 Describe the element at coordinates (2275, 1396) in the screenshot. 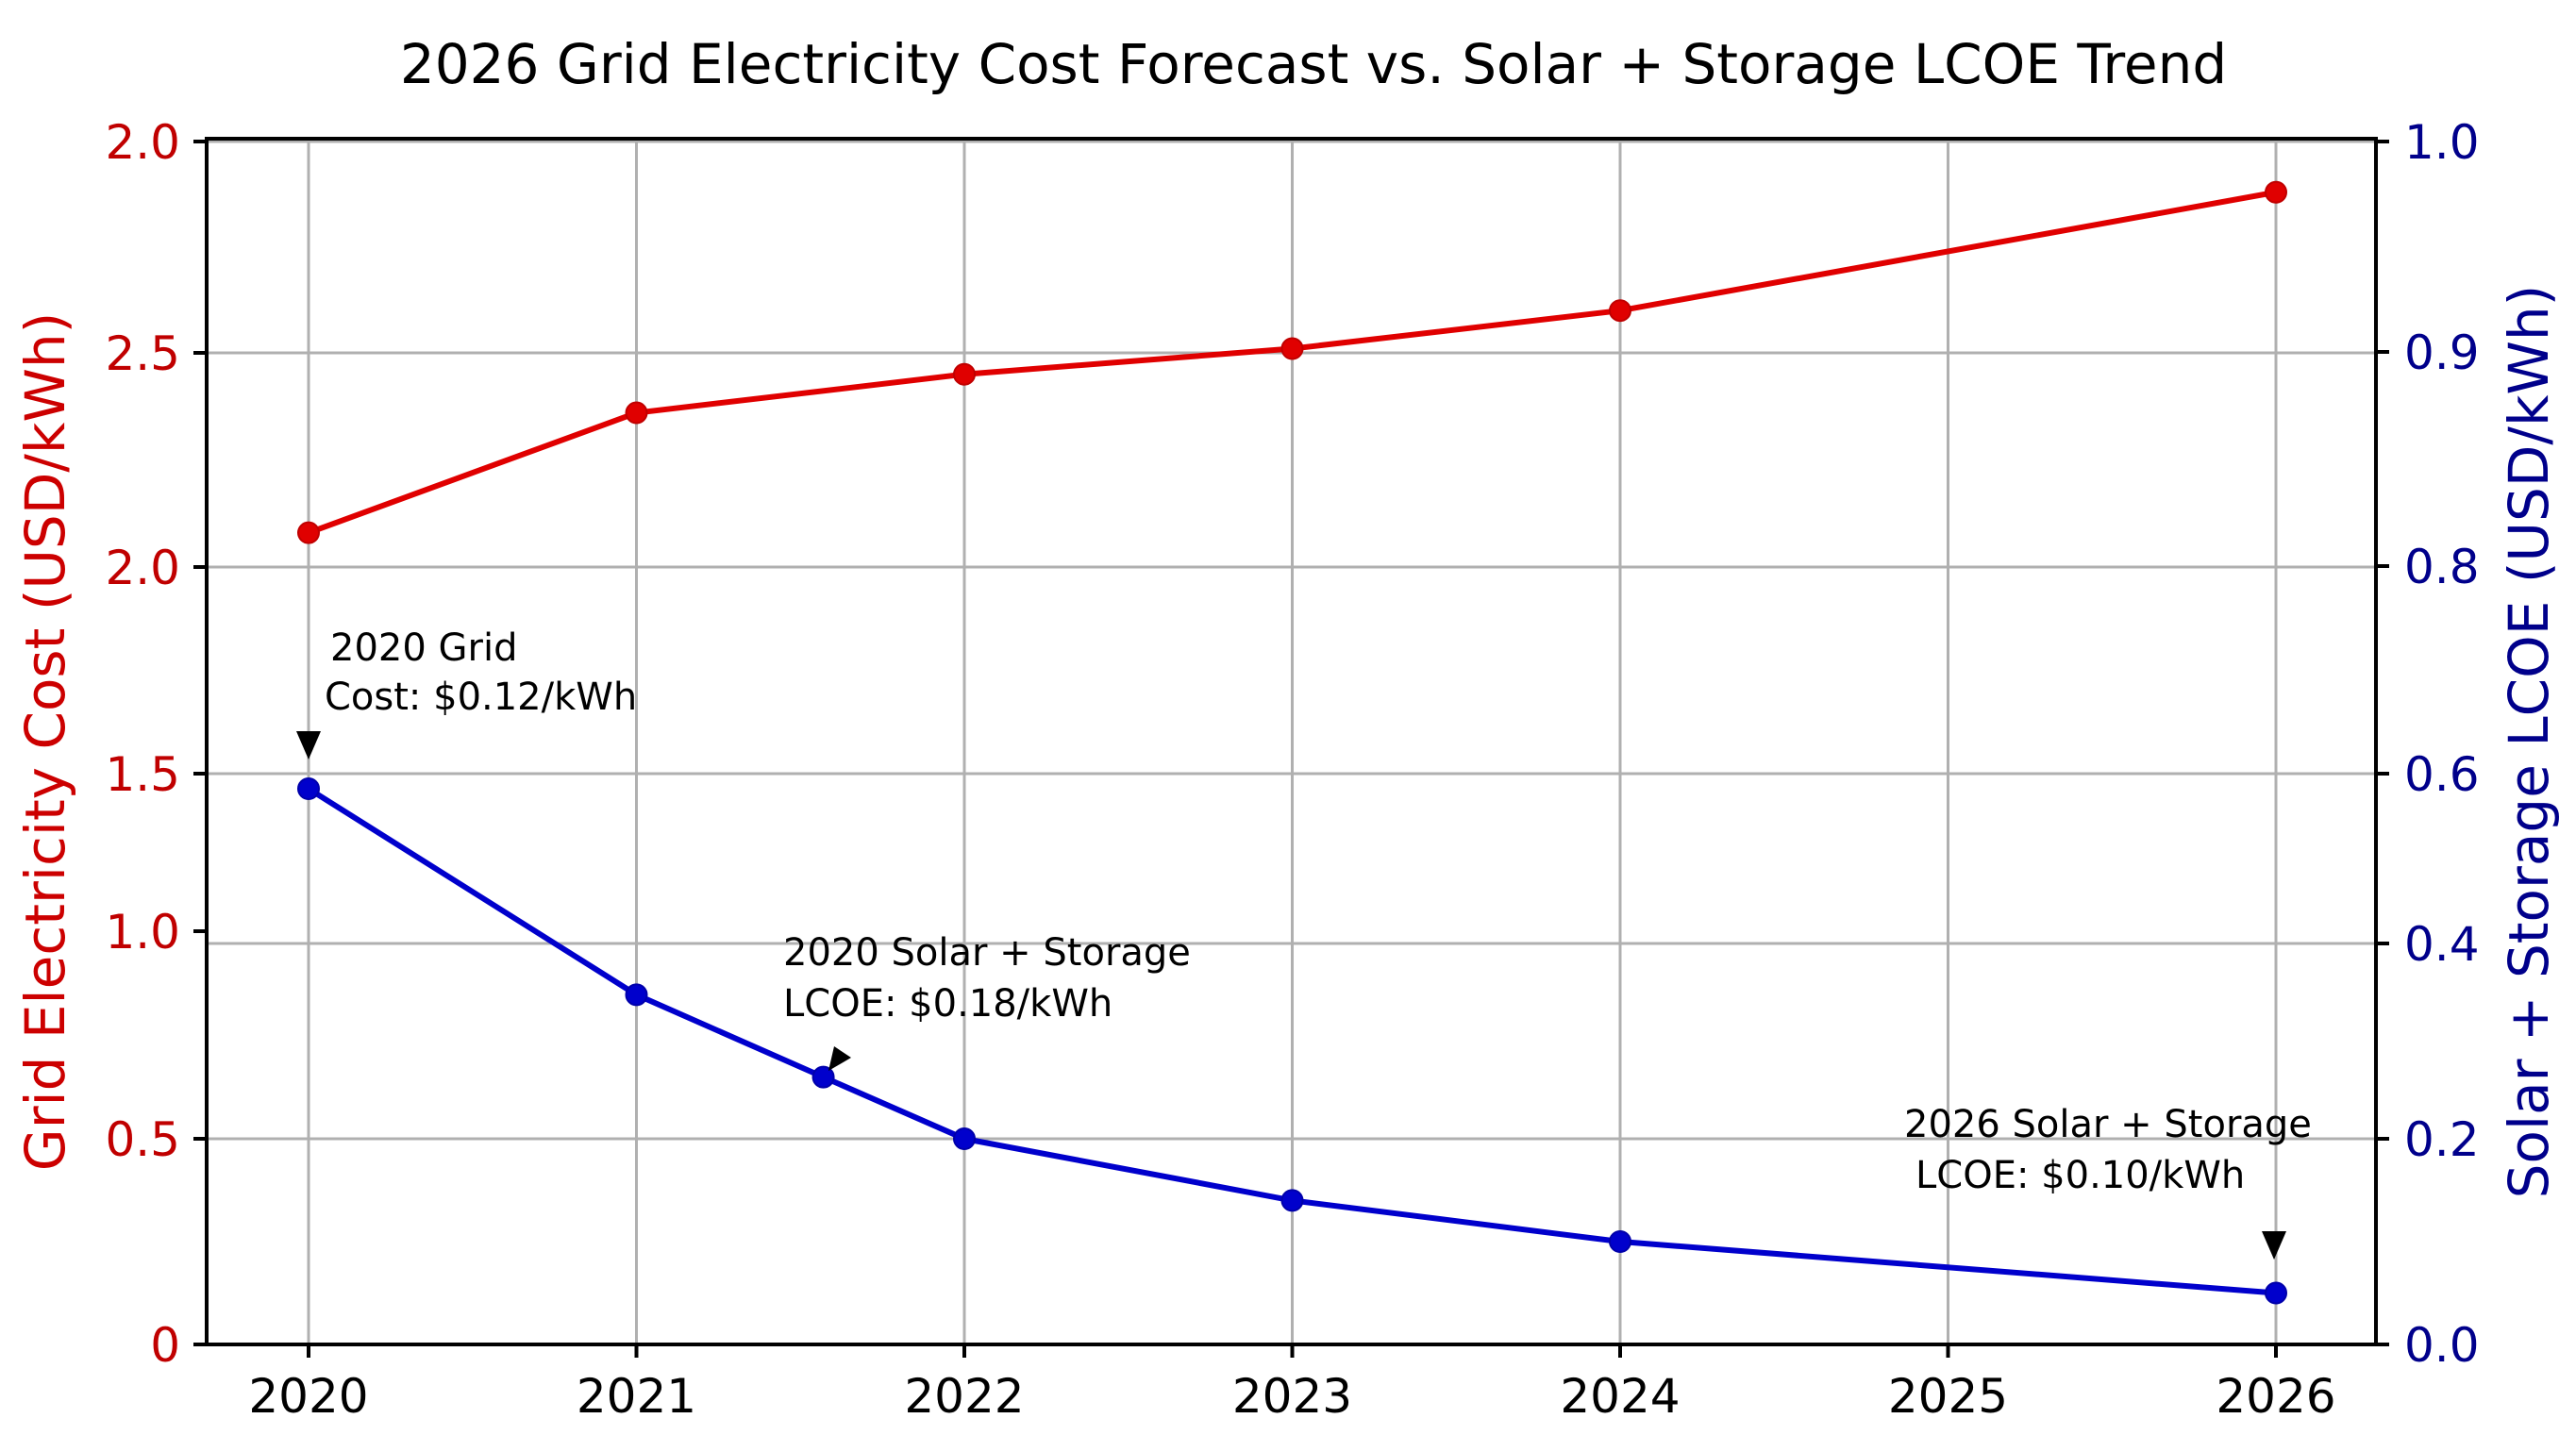

I see `x-tick-label: 2026` at that location.